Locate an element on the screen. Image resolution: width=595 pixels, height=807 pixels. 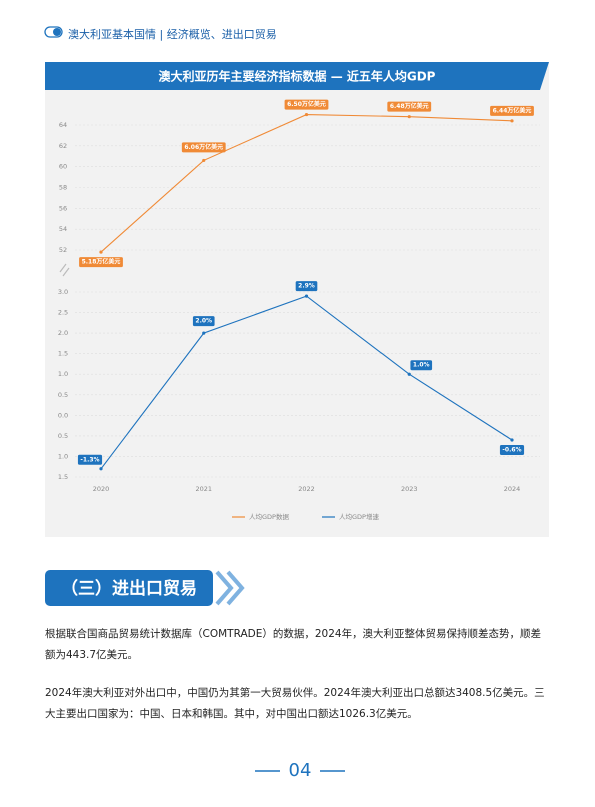
data-label: 6.48万亿美元 is located at coordinates (409, 106).